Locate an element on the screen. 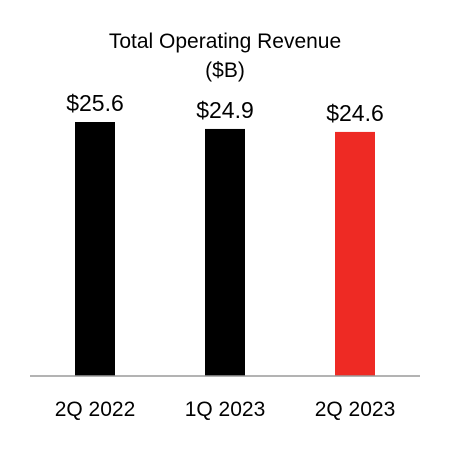 This screenshot has width=450, height=450. category-label-2: 1Q 2023 is located at coordinates (225, 409).